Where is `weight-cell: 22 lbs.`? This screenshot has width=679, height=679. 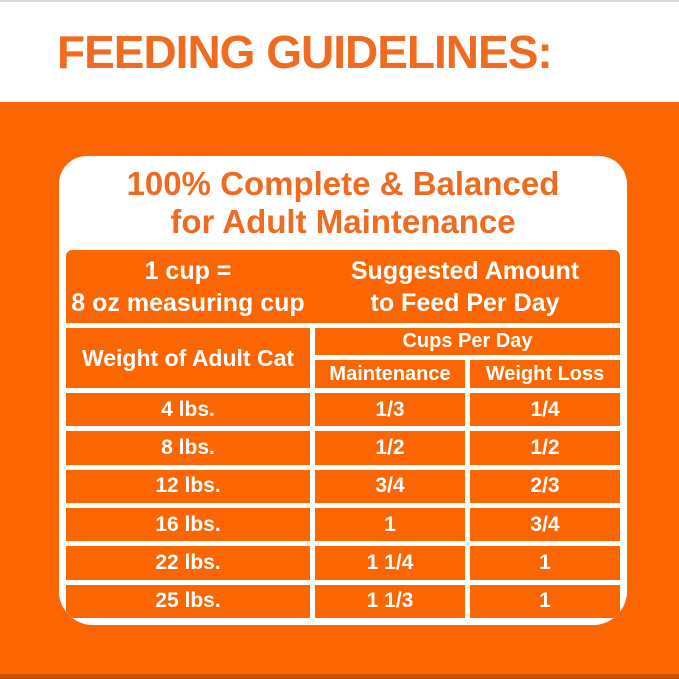 weight-cell: 22 lbs. is located at coordinates (188, 563).